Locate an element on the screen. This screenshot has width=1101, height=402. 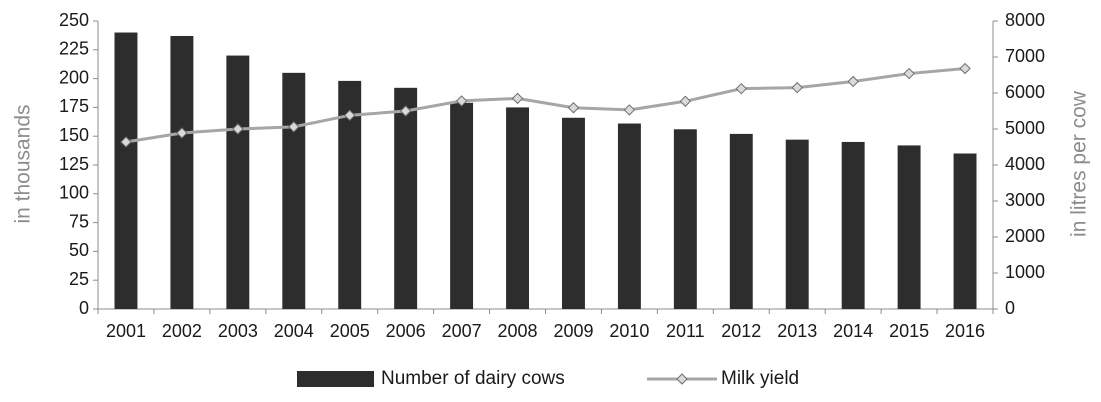
bar-dairy-cows-2013 is located at coordinates (797, 224).